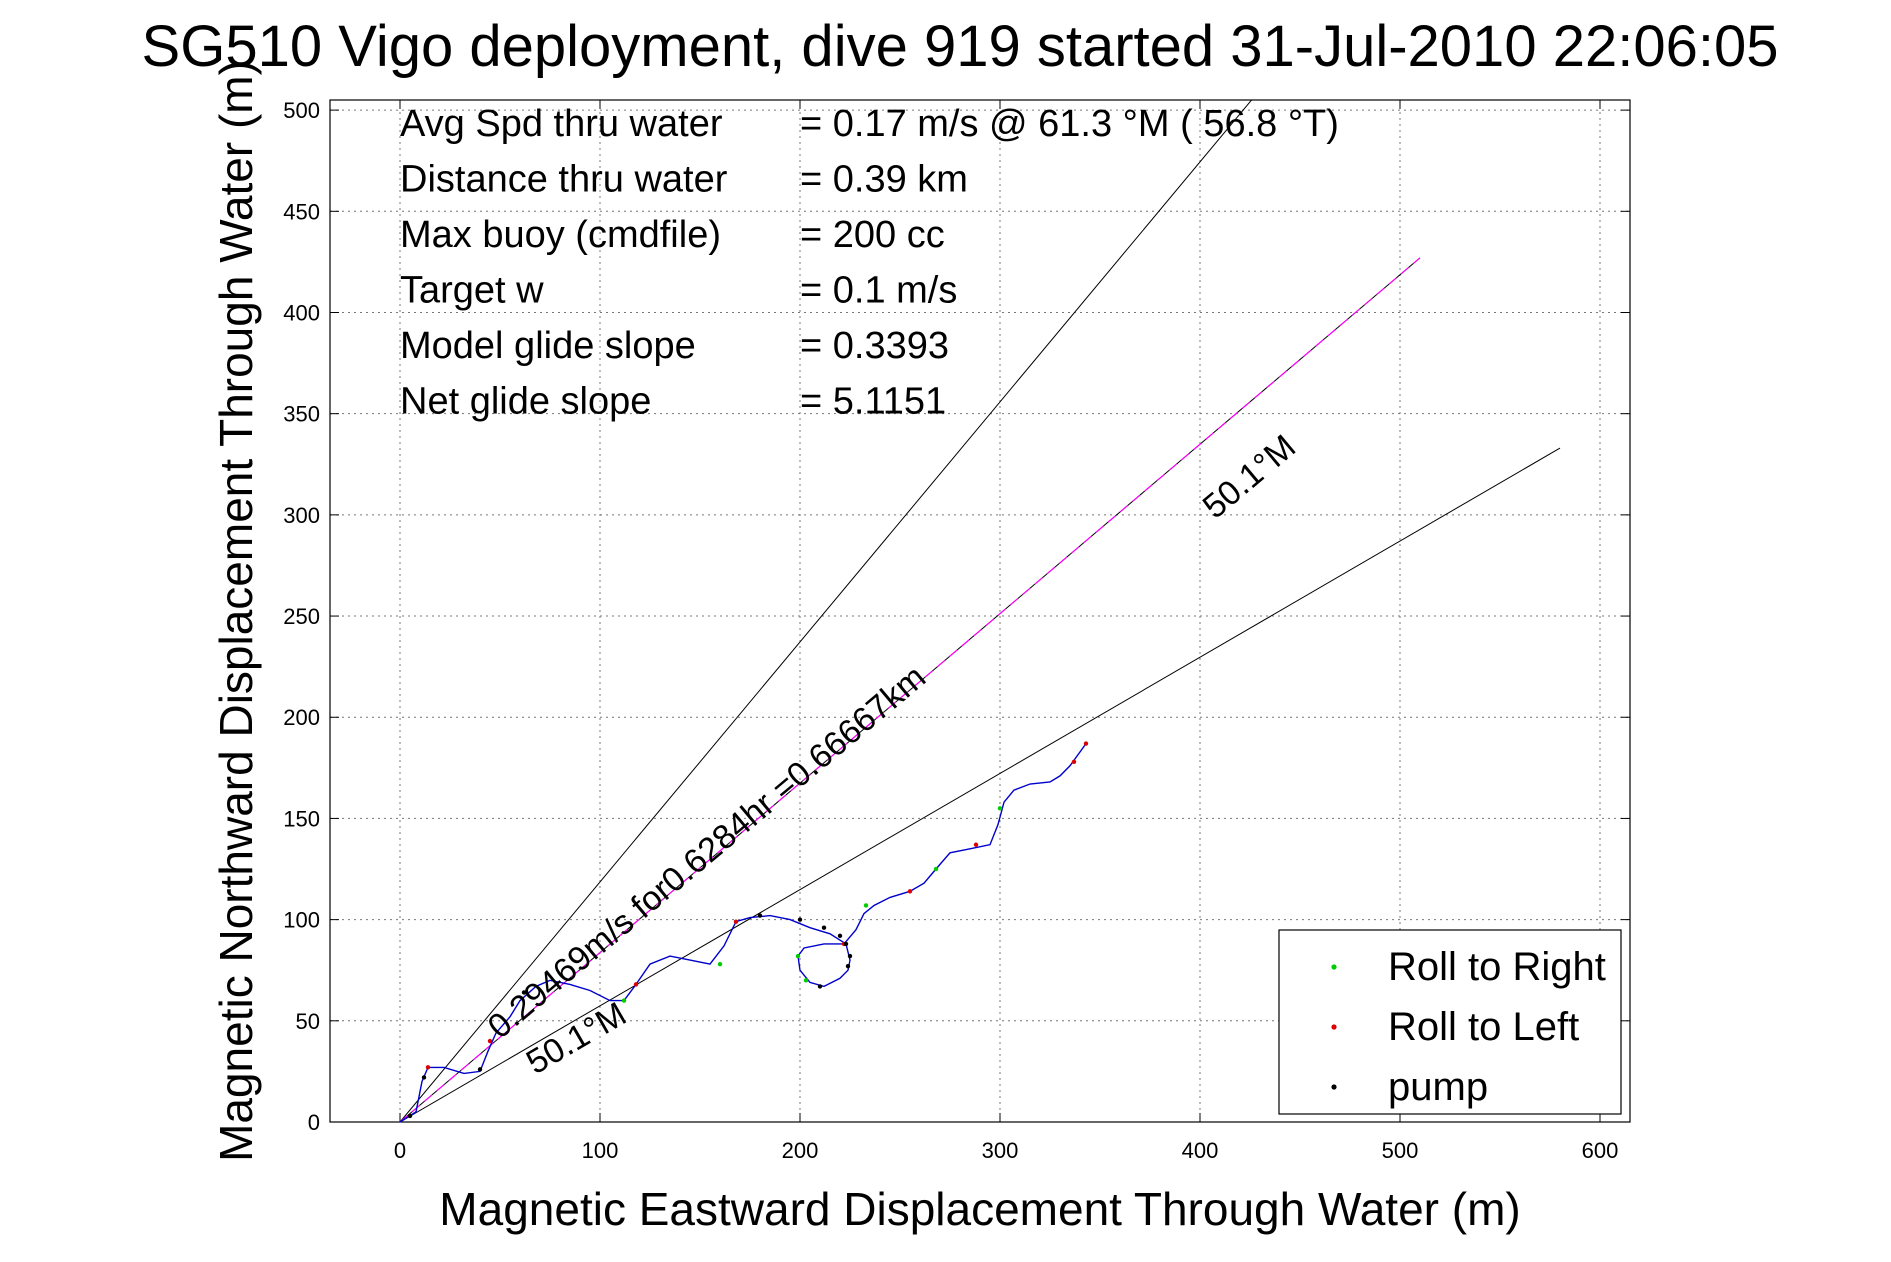 The width and height of the screenshot is (1891, 1262). I want to click on x-tick-label: 500, so click(1400, 1150).